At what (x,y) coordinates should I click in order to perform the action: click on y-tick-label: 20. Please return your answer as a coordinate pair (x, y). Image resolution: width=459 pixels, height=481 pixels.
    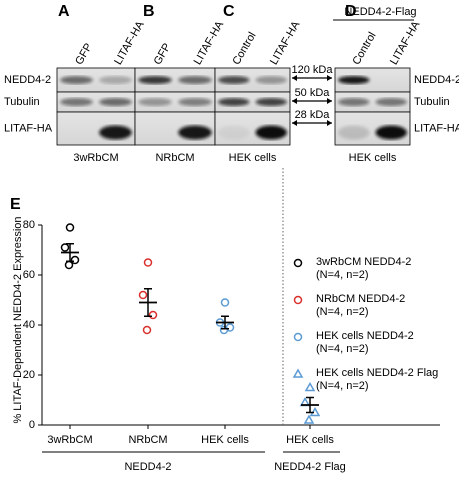
    Looking at the image, I should click on (29, 375).